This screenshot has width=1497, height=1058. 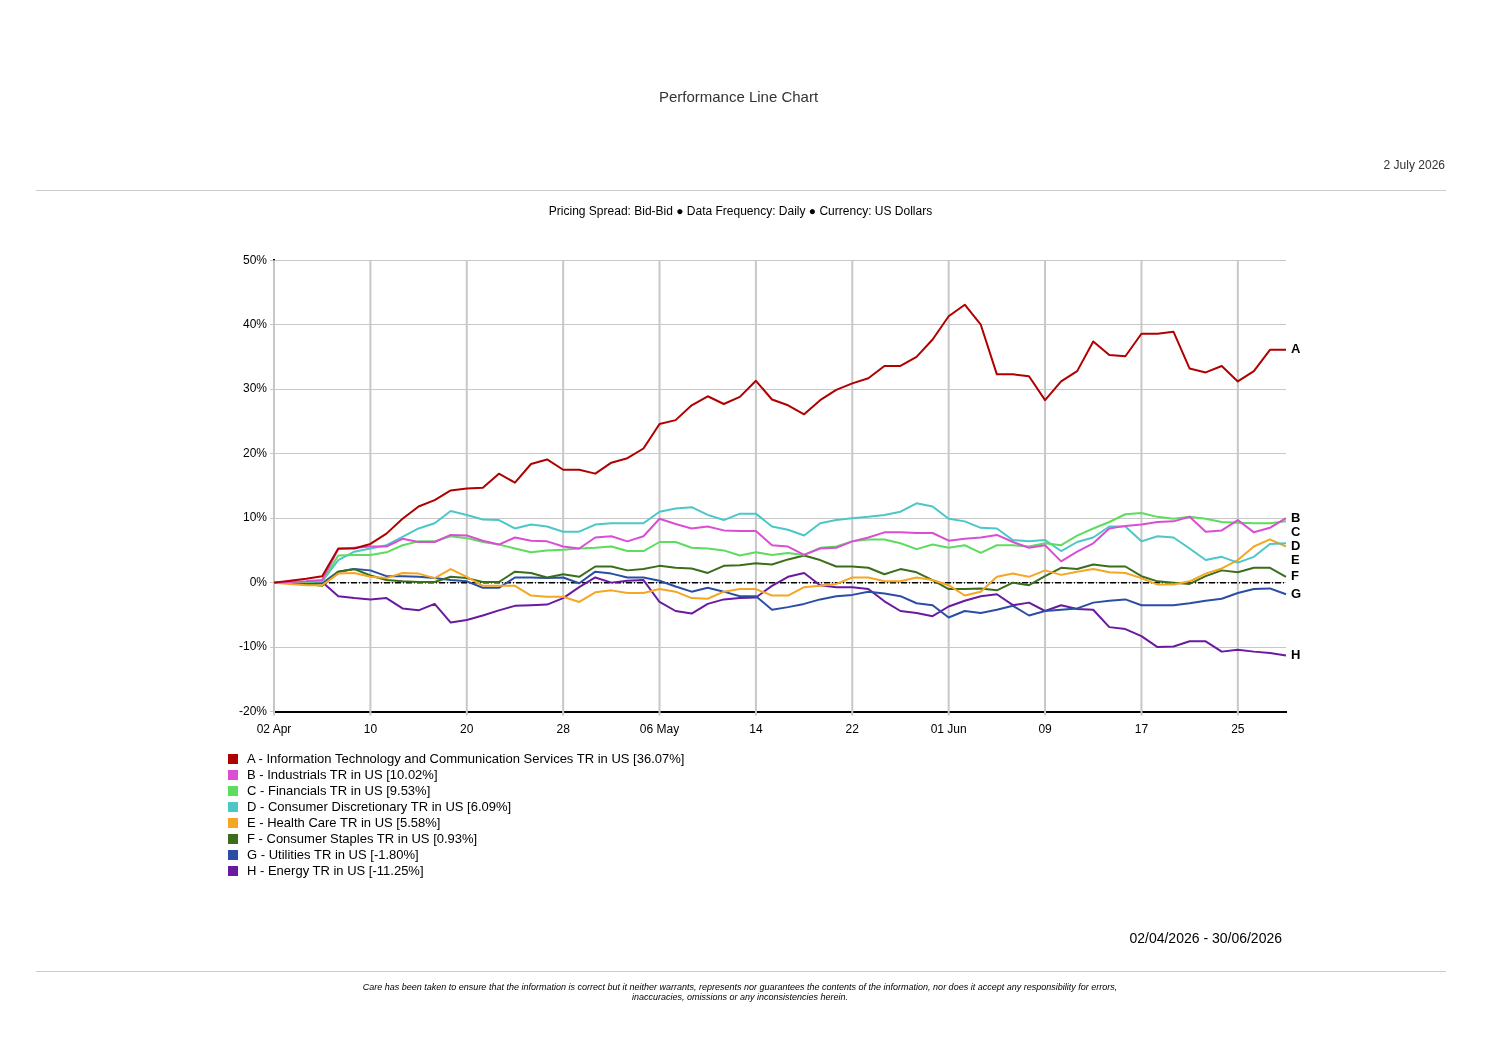 What do you see at coordinates (948, 729) in the screenshot?
I see `x-tick-label: 01 Jun` at bounding box center [948, 729].